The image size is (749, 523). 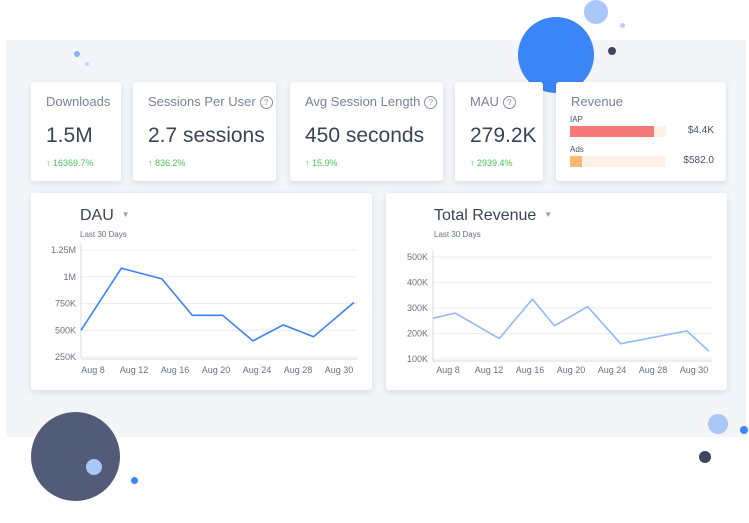 What do you see at coordinates (577, 149) in the screenshot?
I see `revenue-row-label: Ads` at bounding box center [577, 149].